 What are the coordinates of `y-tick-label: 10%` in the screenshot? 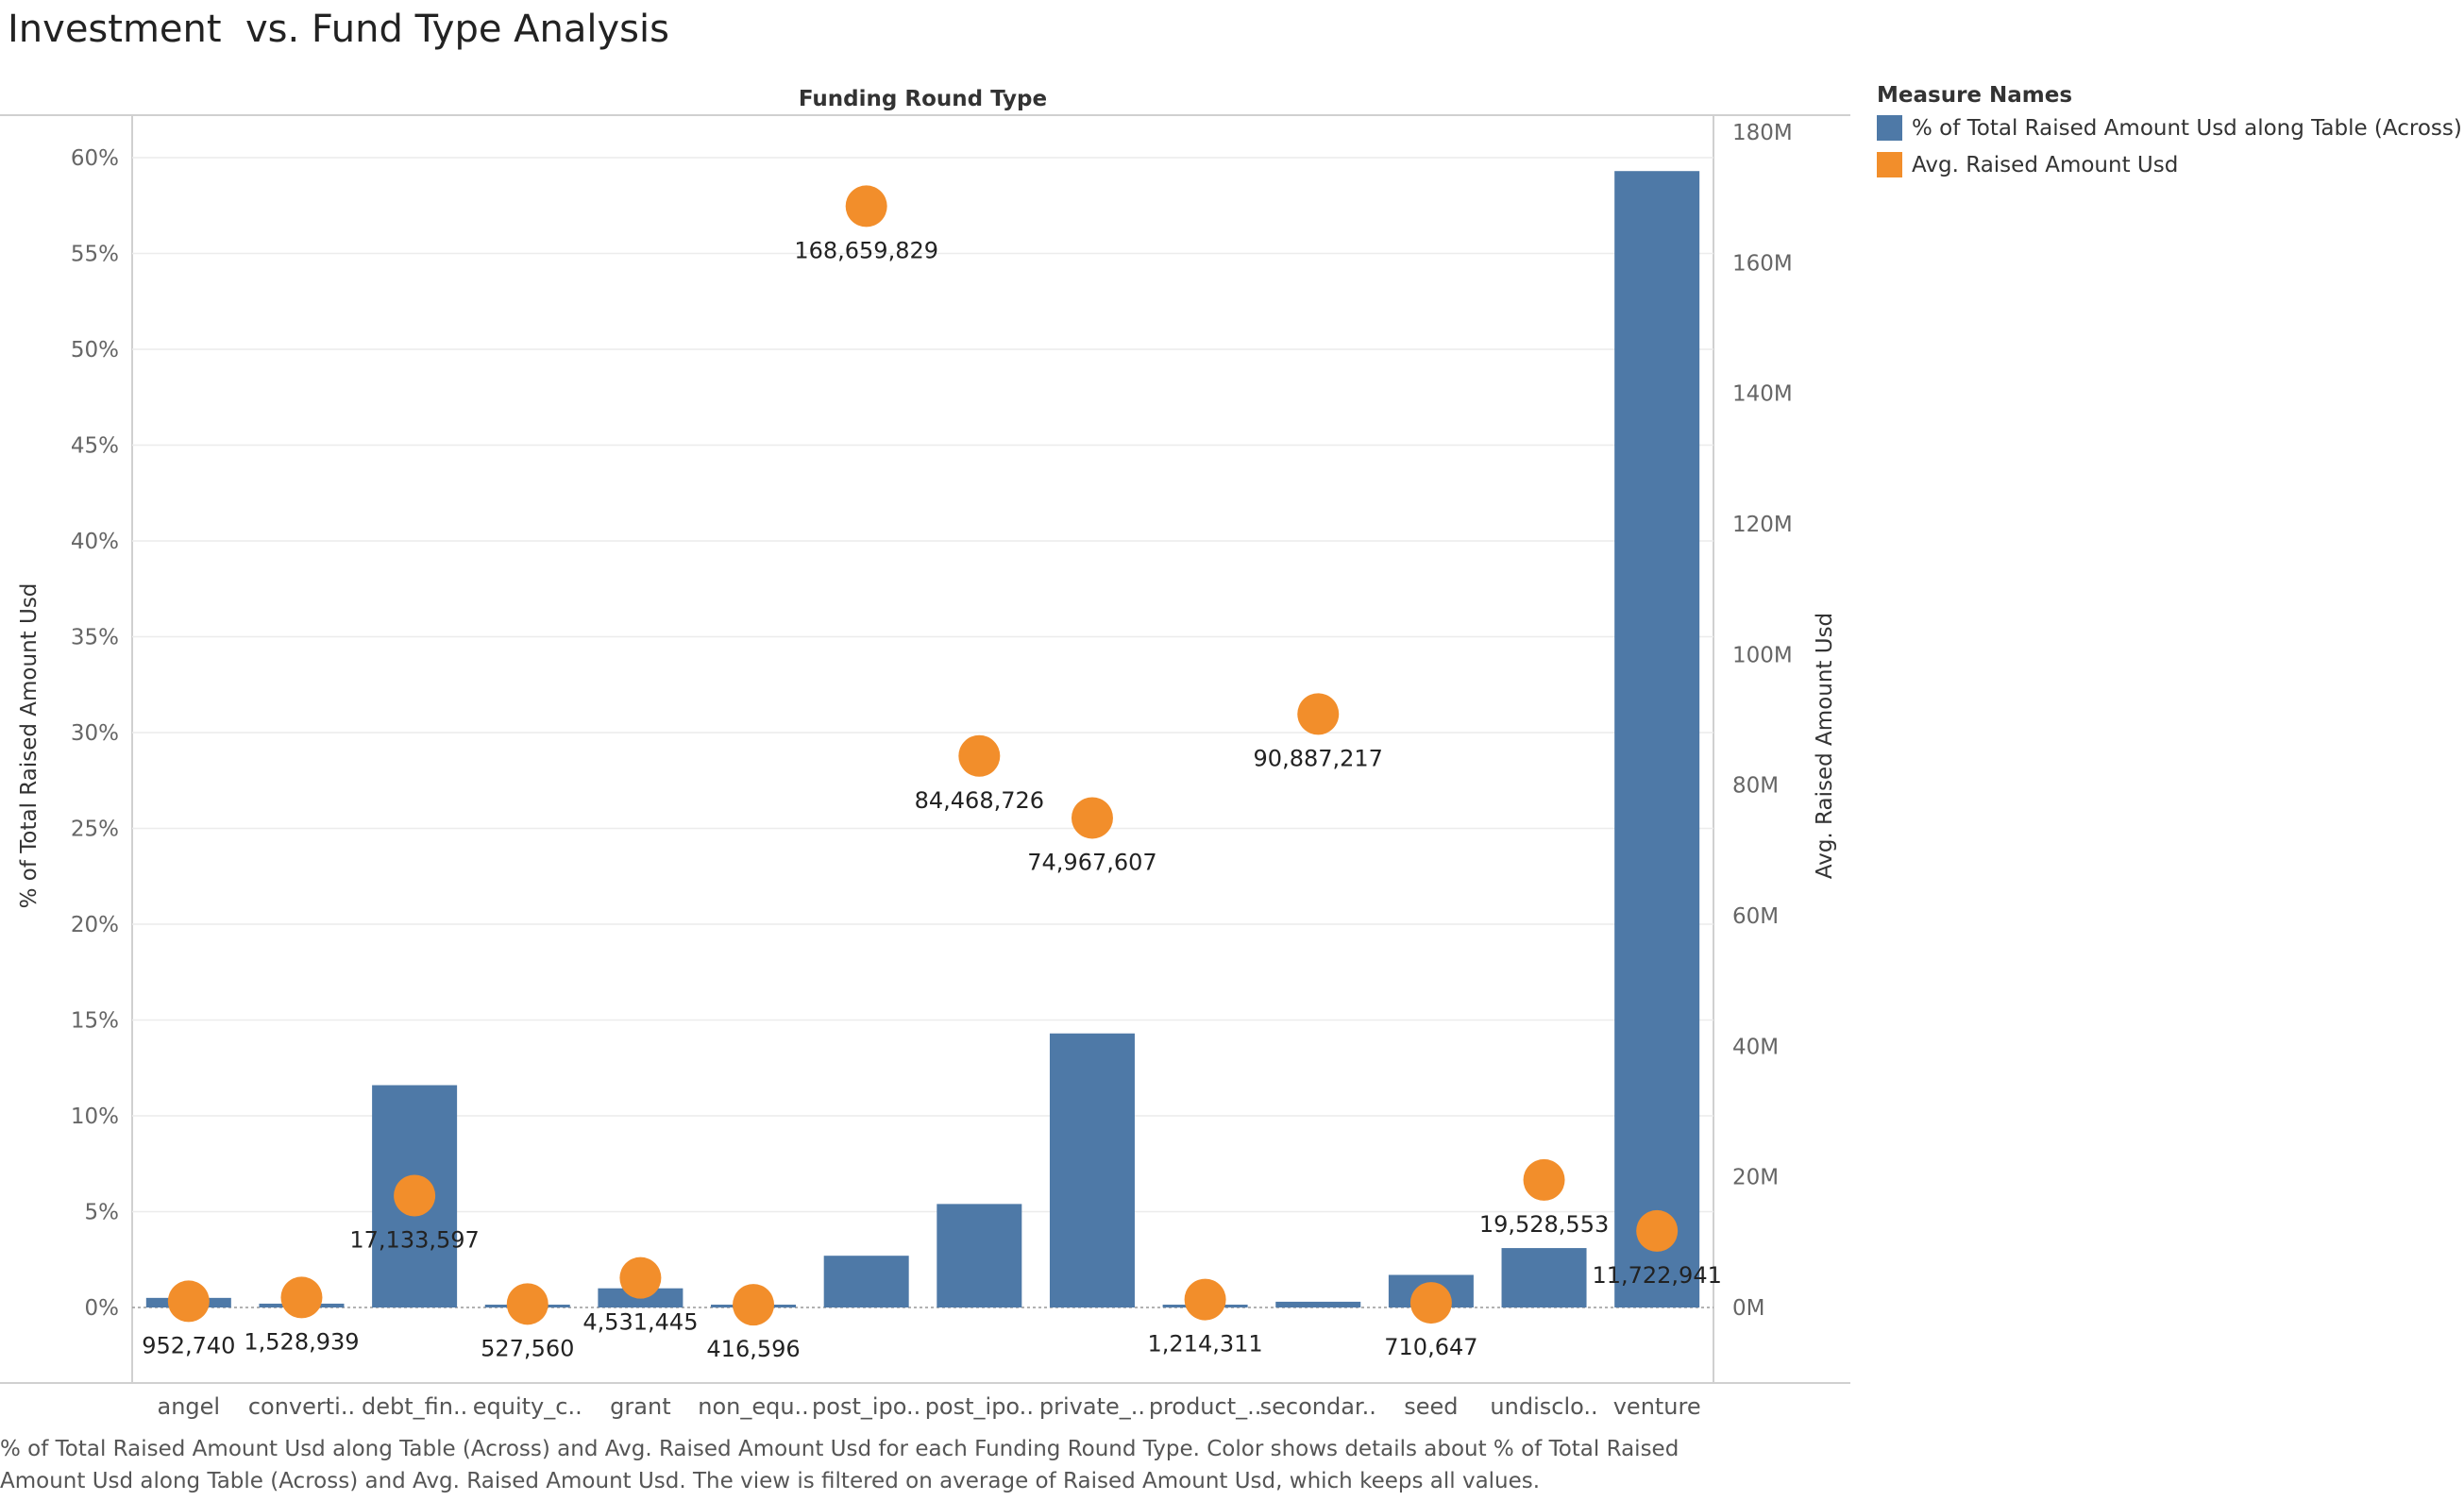 It's located at (95, 1117).